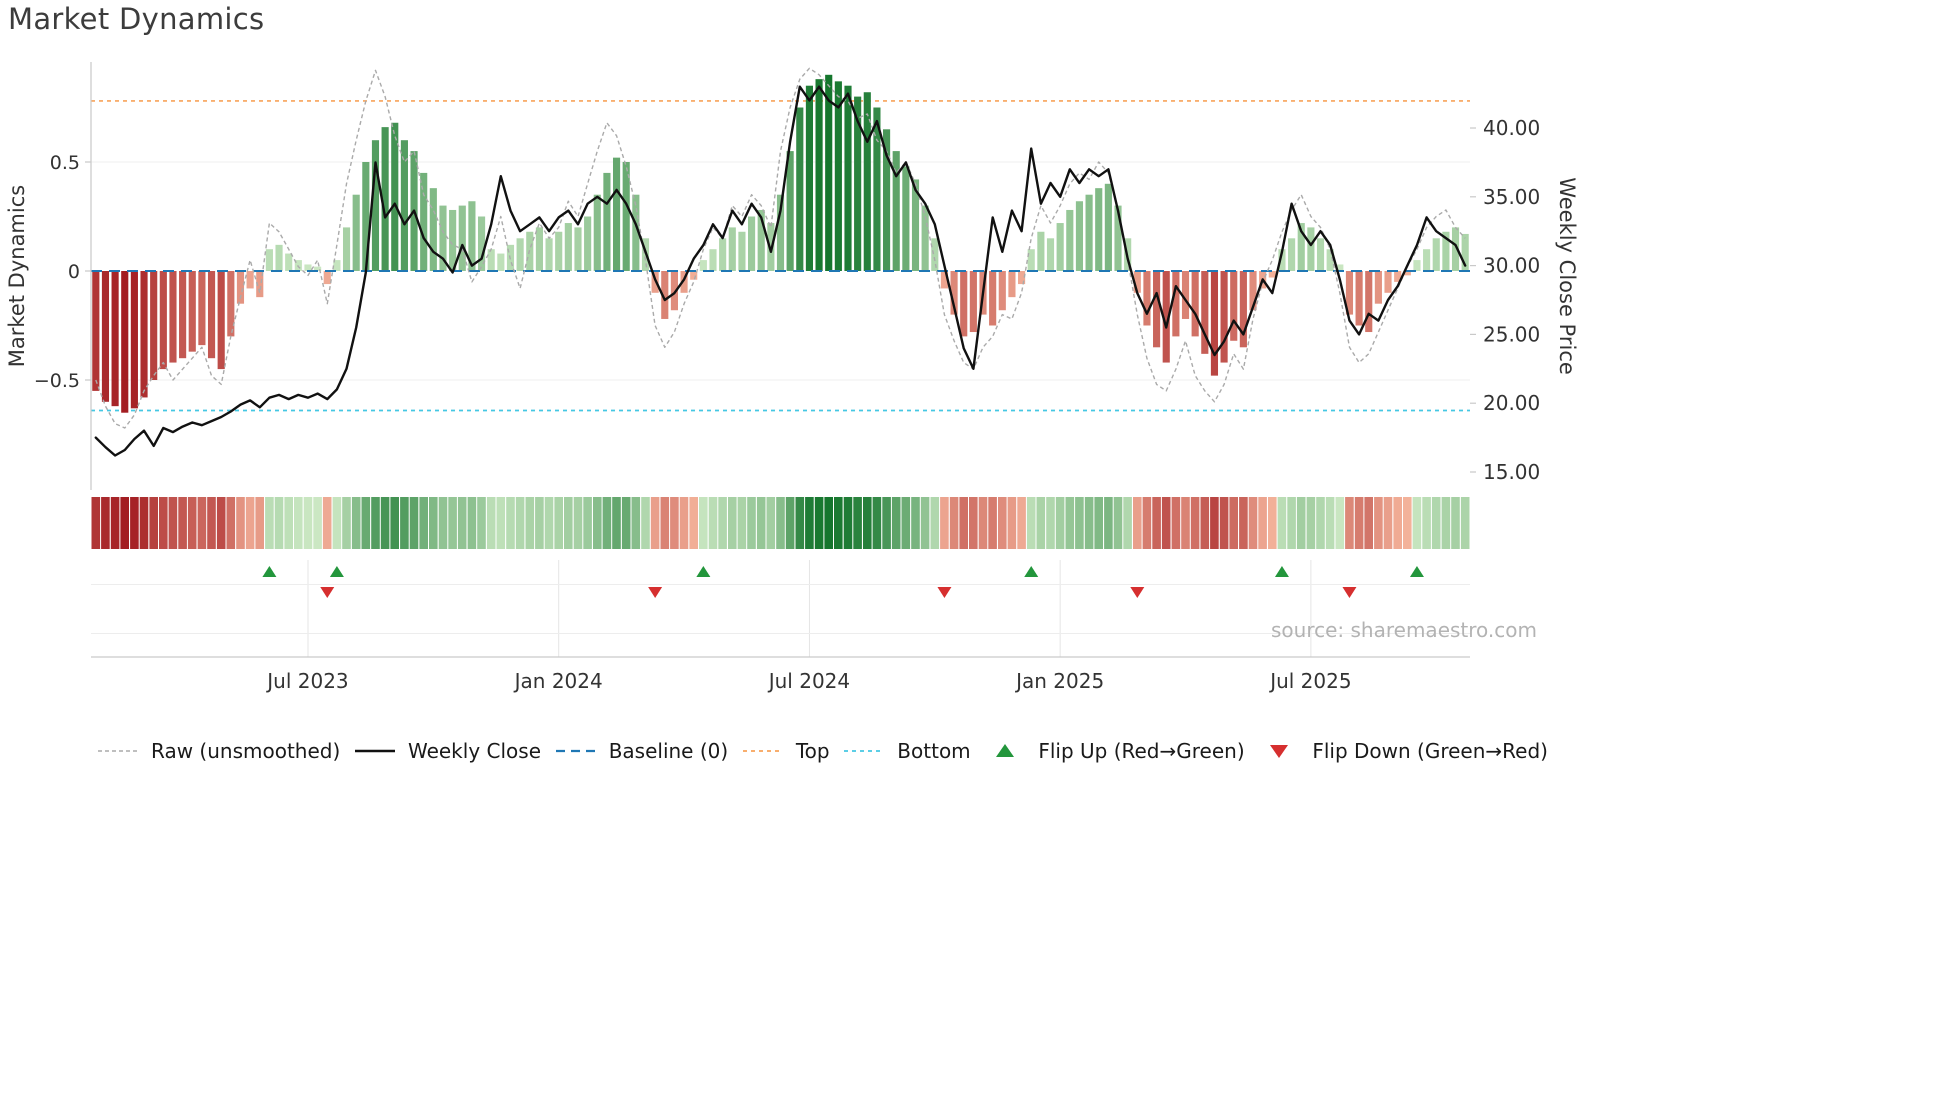 The height and width of the screenshot is (1102, 1960). What do you see at coordinates (1141, 751) in the screenshot?
I see `legend-label: Flip Up (Red→Green)` at bounding box center [1141, 751].